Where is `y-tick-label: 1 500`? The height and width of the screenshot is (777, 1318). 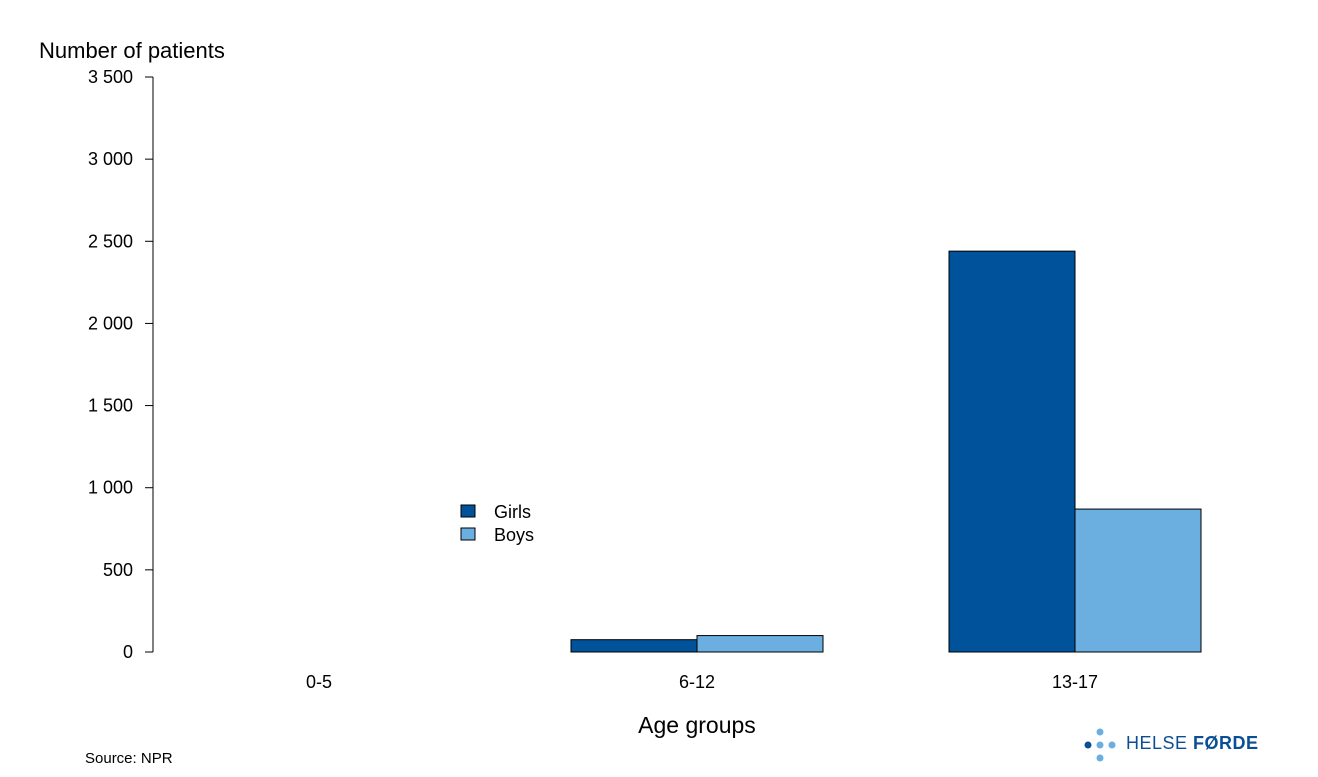
y-tick-label: 1 500 is located at coordinates (110, 406).